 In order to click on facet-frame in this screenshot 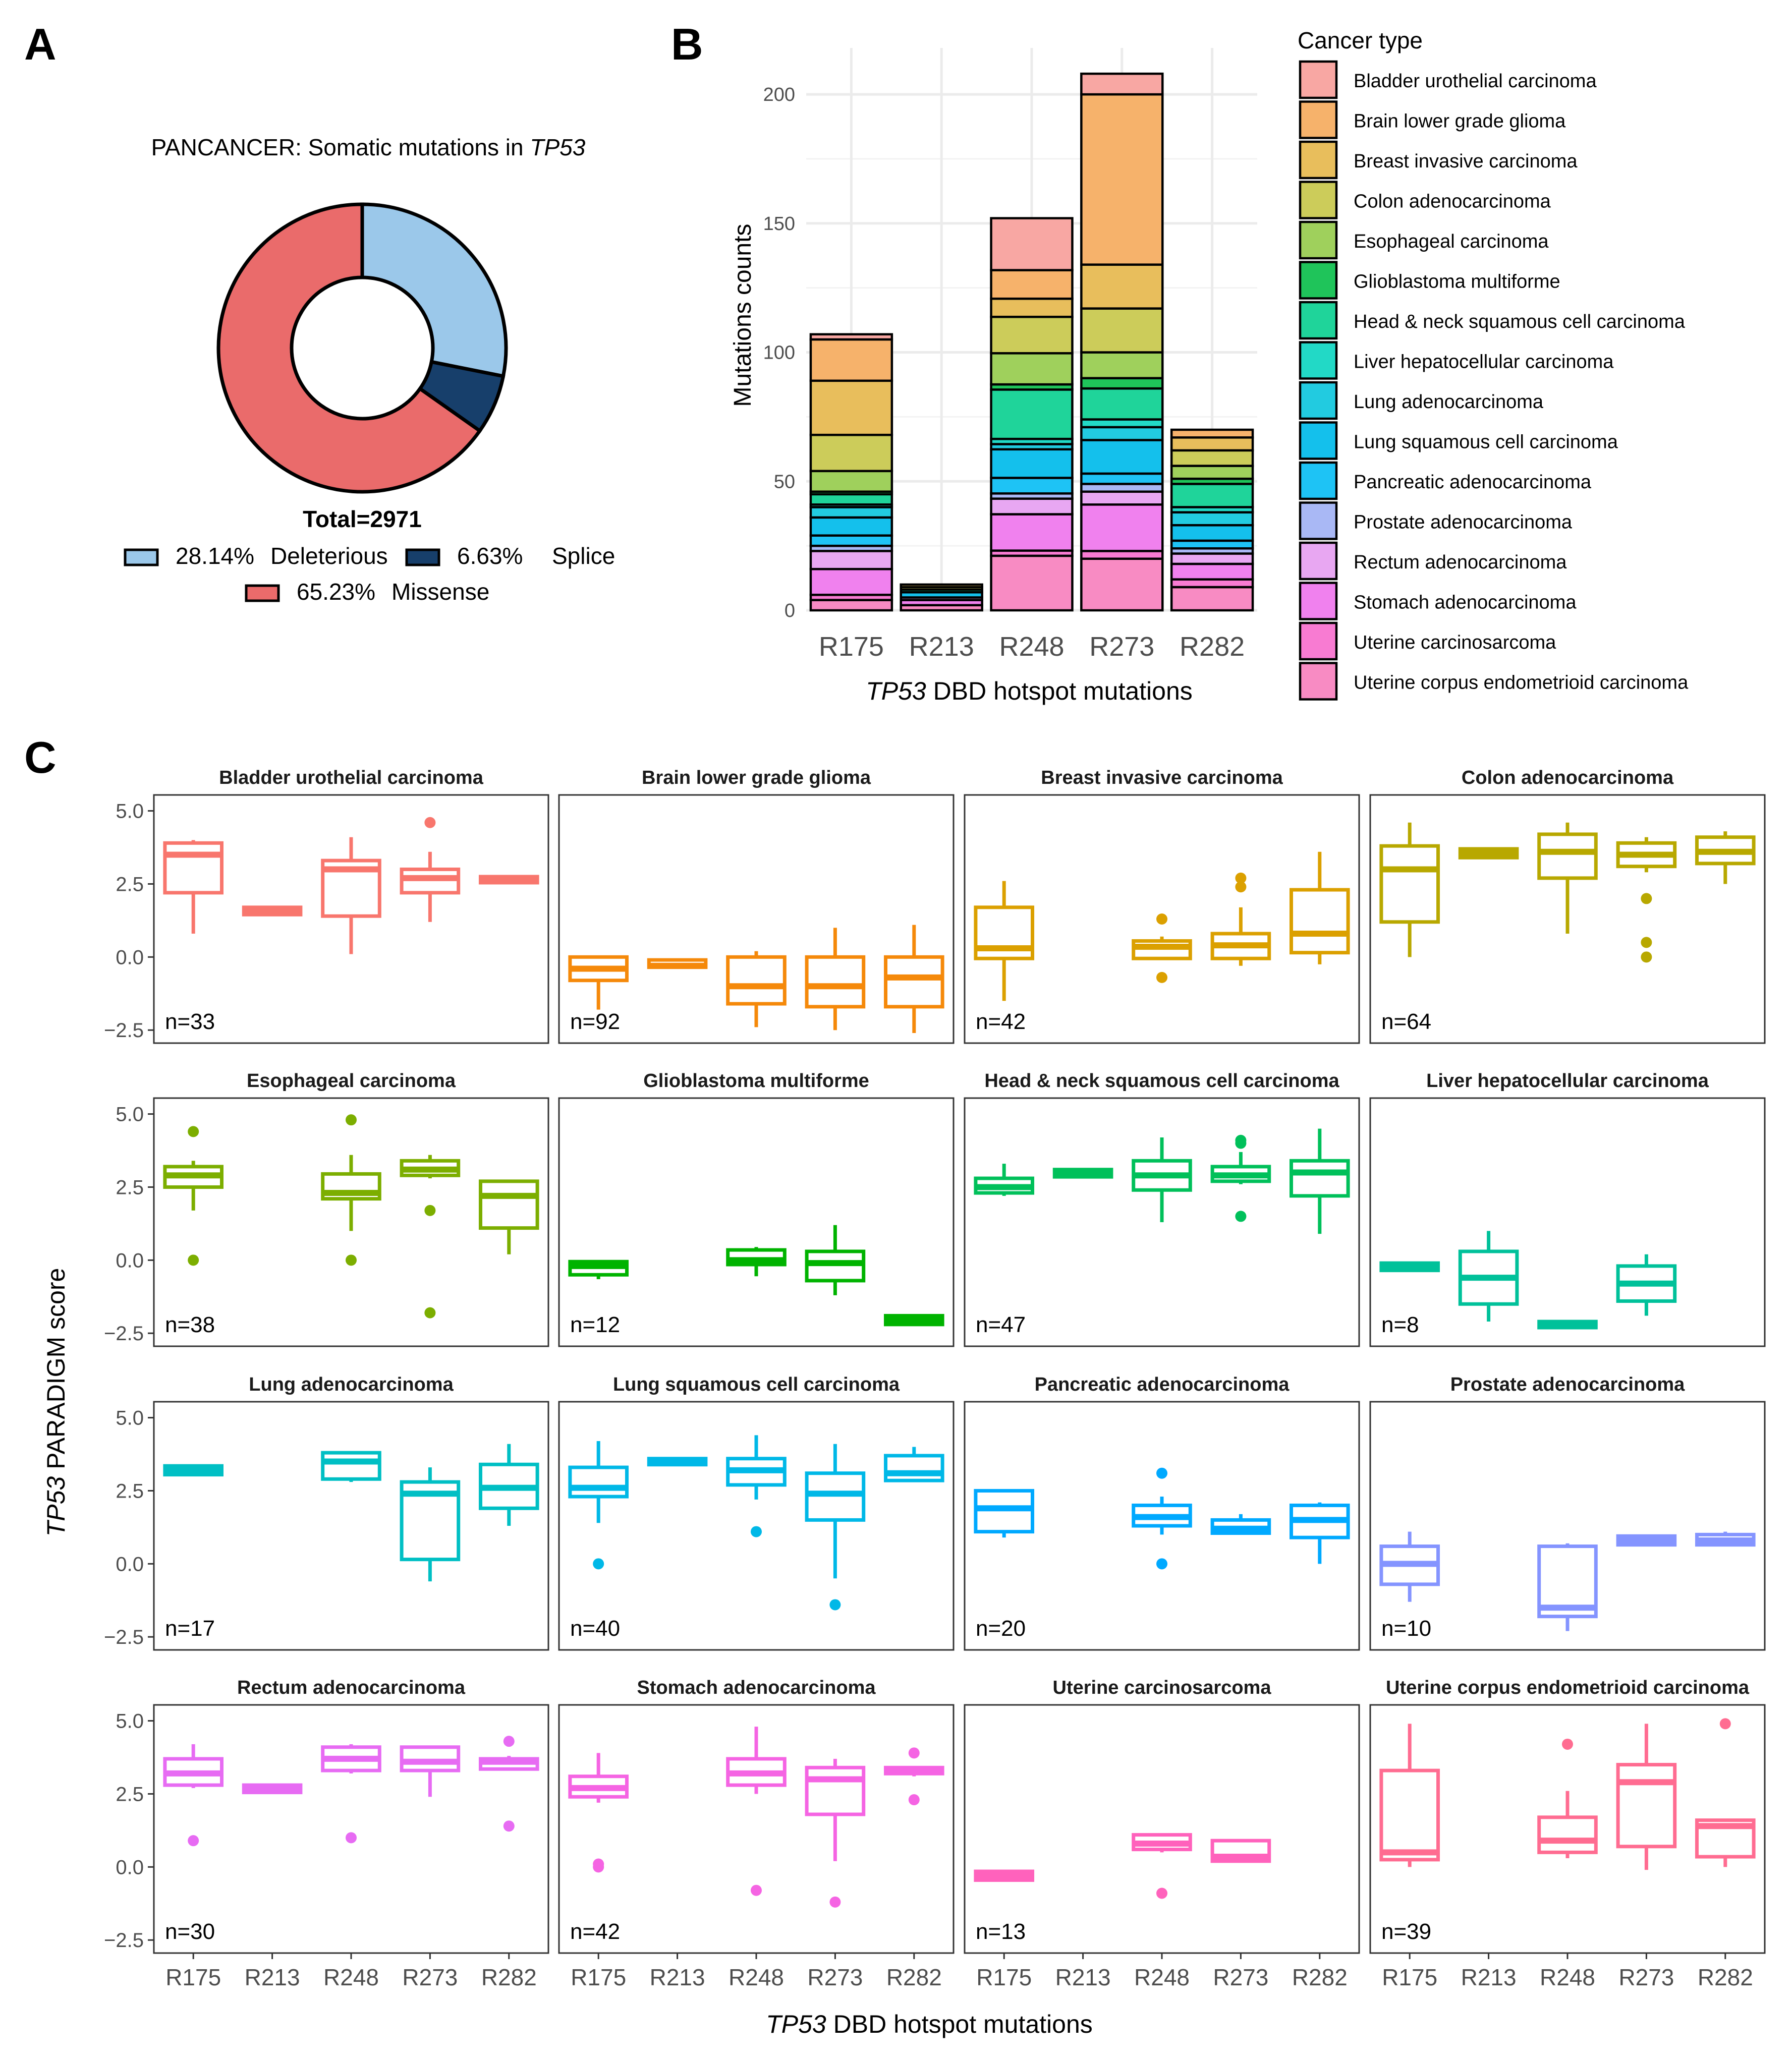, I will do `click(756, 1222)`.